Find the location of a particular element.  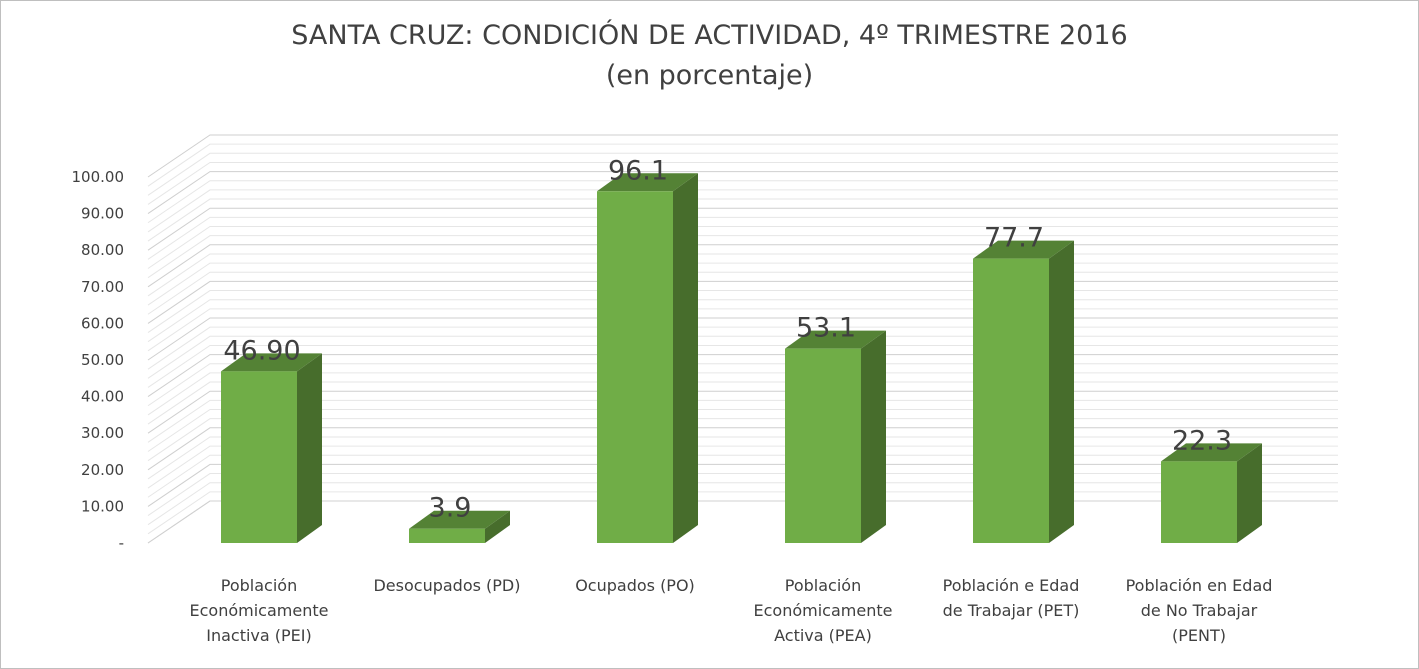

y-tick-label: 50.00 is located at coordinates (102, 360).